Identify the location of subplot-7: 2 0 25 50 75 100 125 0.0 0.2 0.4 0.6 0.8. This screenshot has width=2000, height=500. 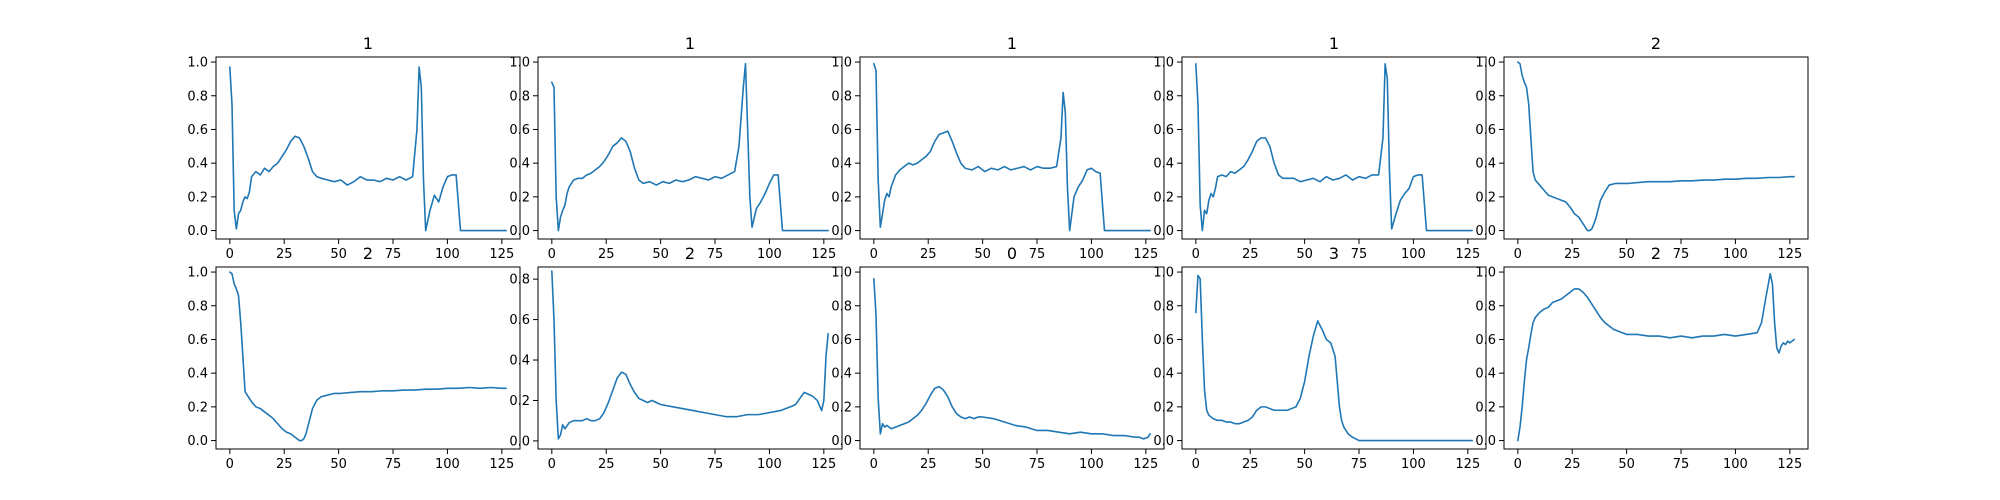
(676, 358).